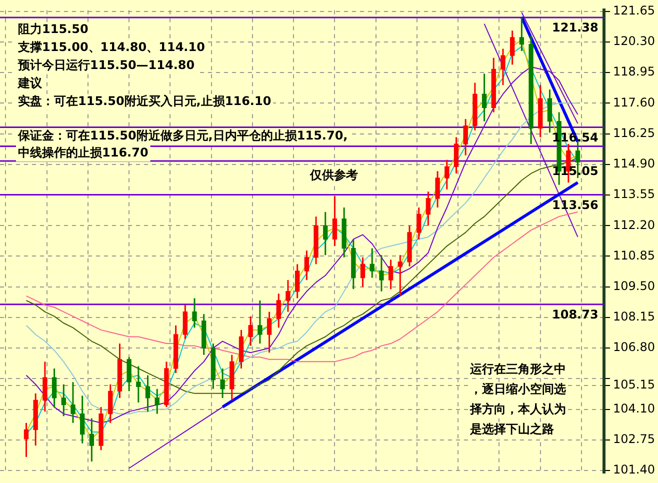 The width and height of the screenshot is (658, 483). I want to click on ref-line-label: 108.73, so click(575, 314).